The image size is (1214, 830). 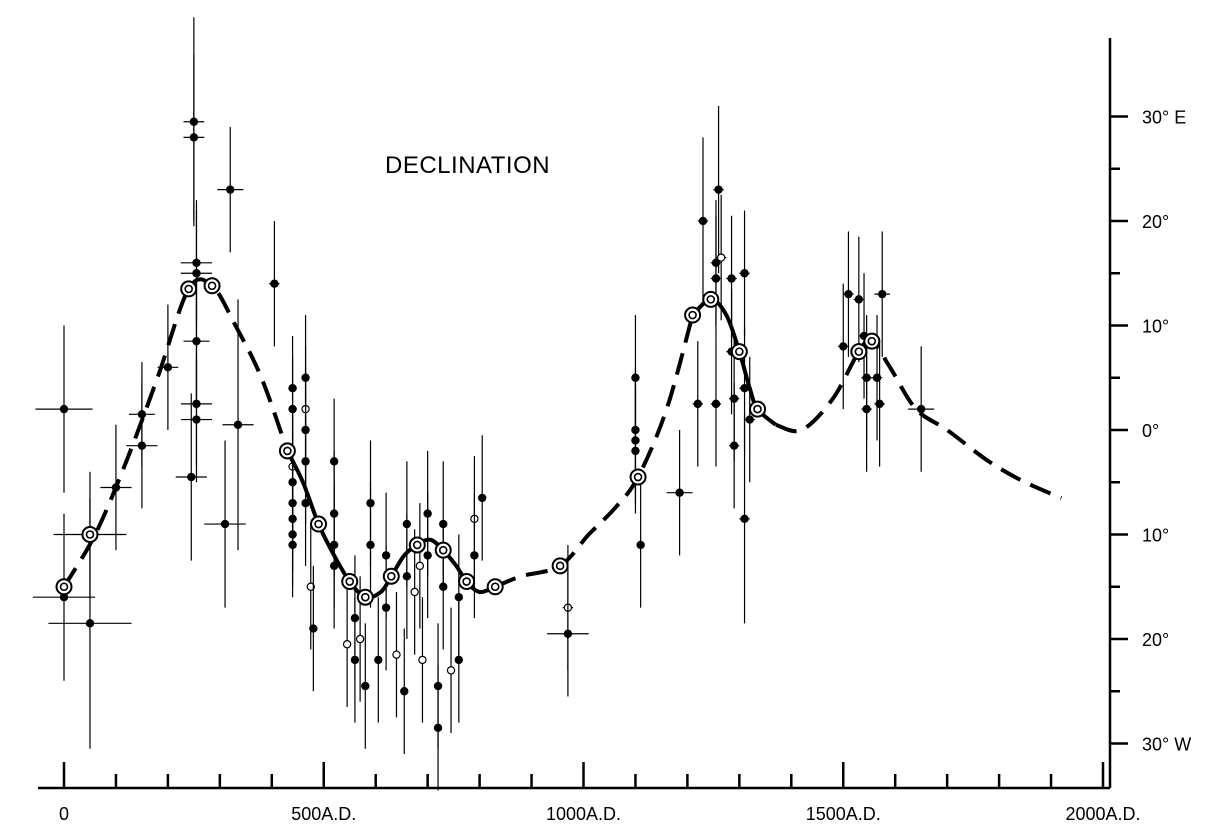 What do you see at coordinates (1150, 431) in the screenshot?
I see `y-axis-ticks: 30° E 20° 10° 0° 10° 20° 30° W` at bounding box center [1150, 431].